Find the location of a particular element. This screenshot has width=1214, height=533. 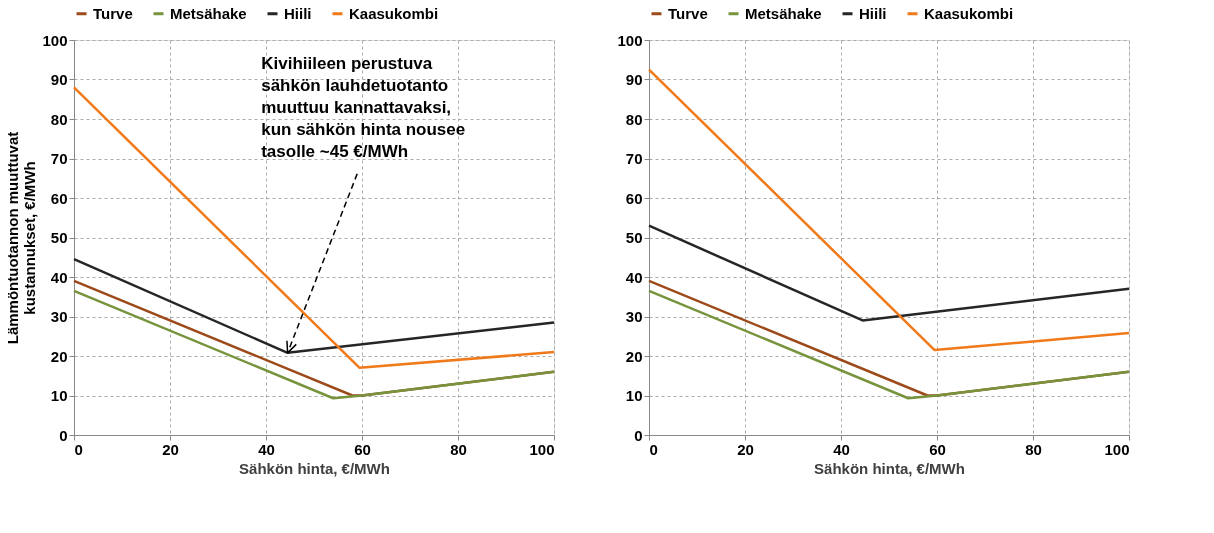

annotation: Kivihiileen perustuva sähkön lauhdetuotanto muuttuu kannattavaksi, kun sähkön hinta nousee tasolle ~45 €/MWh is located at coordinates (363, 107).